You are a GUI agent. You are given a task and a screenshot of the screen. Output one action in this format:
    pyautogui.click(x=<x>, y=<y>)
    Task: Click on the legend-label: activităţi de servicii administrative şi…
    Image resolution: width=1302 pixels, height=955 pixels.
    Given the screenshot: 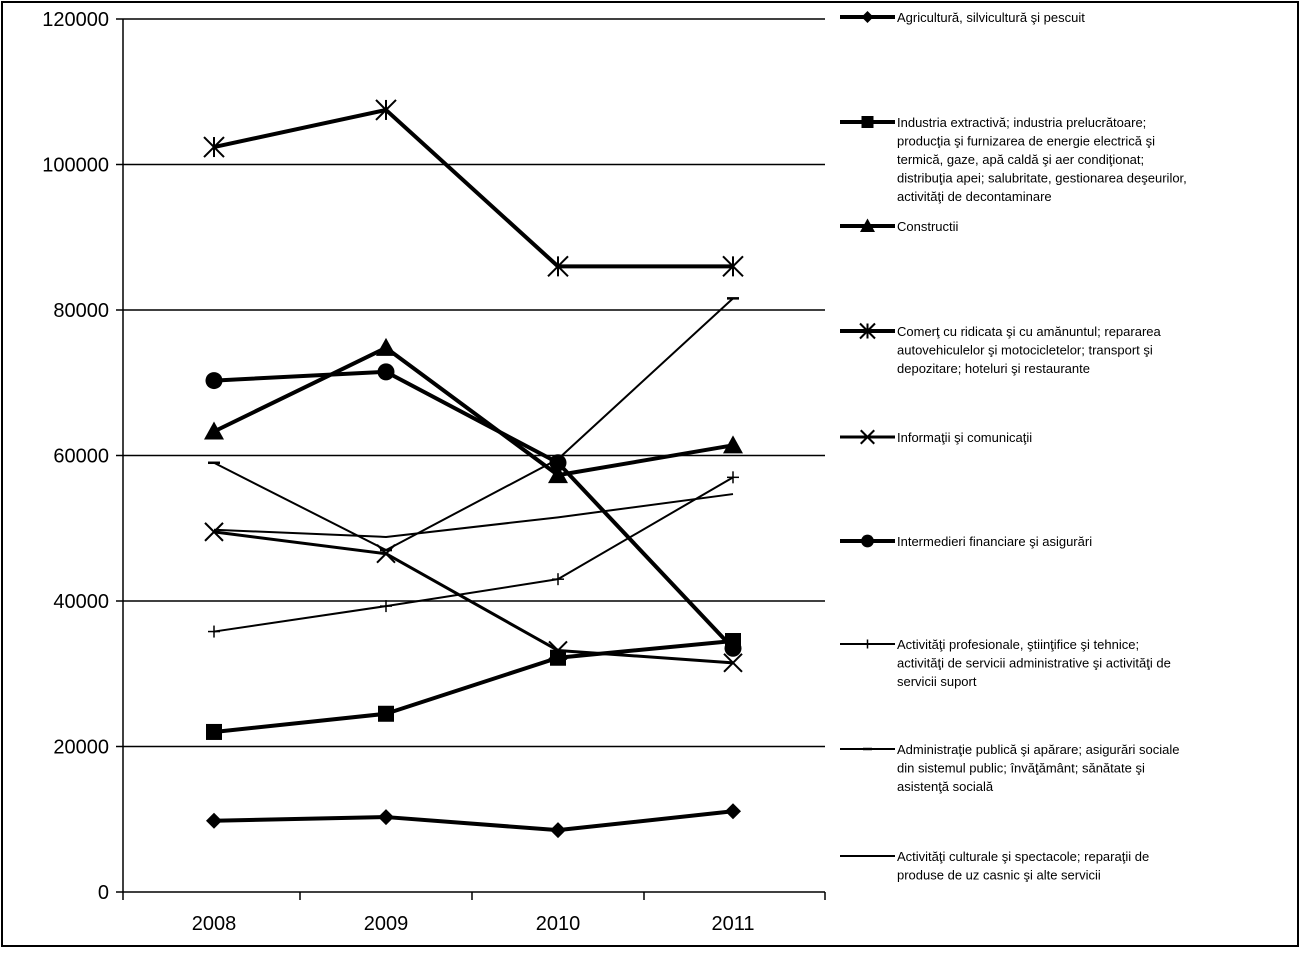 What is the action you would take?
    pyautogui.click(x=1034, y=663)
    